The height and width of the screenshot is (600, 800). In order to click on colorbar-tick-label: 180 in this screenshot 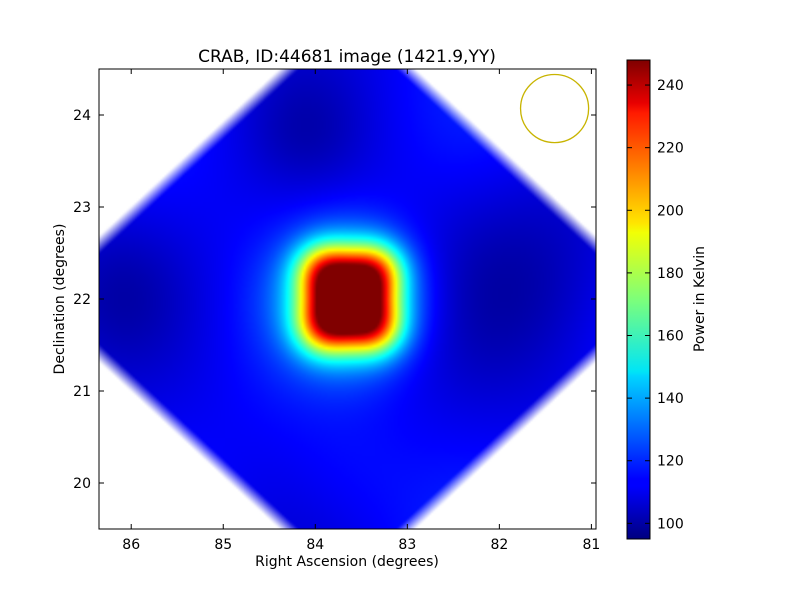, I will do `click(670, 274)`.